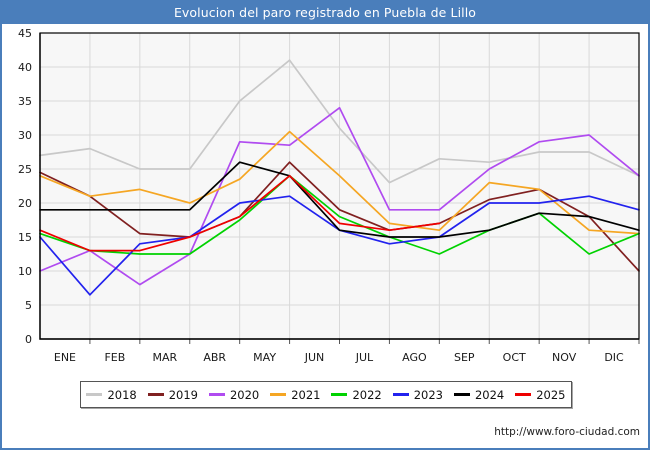  I want to click on chart-legend: 2018 2019 2020 2021 2022 2023 2024 2025, so click(326, 394).